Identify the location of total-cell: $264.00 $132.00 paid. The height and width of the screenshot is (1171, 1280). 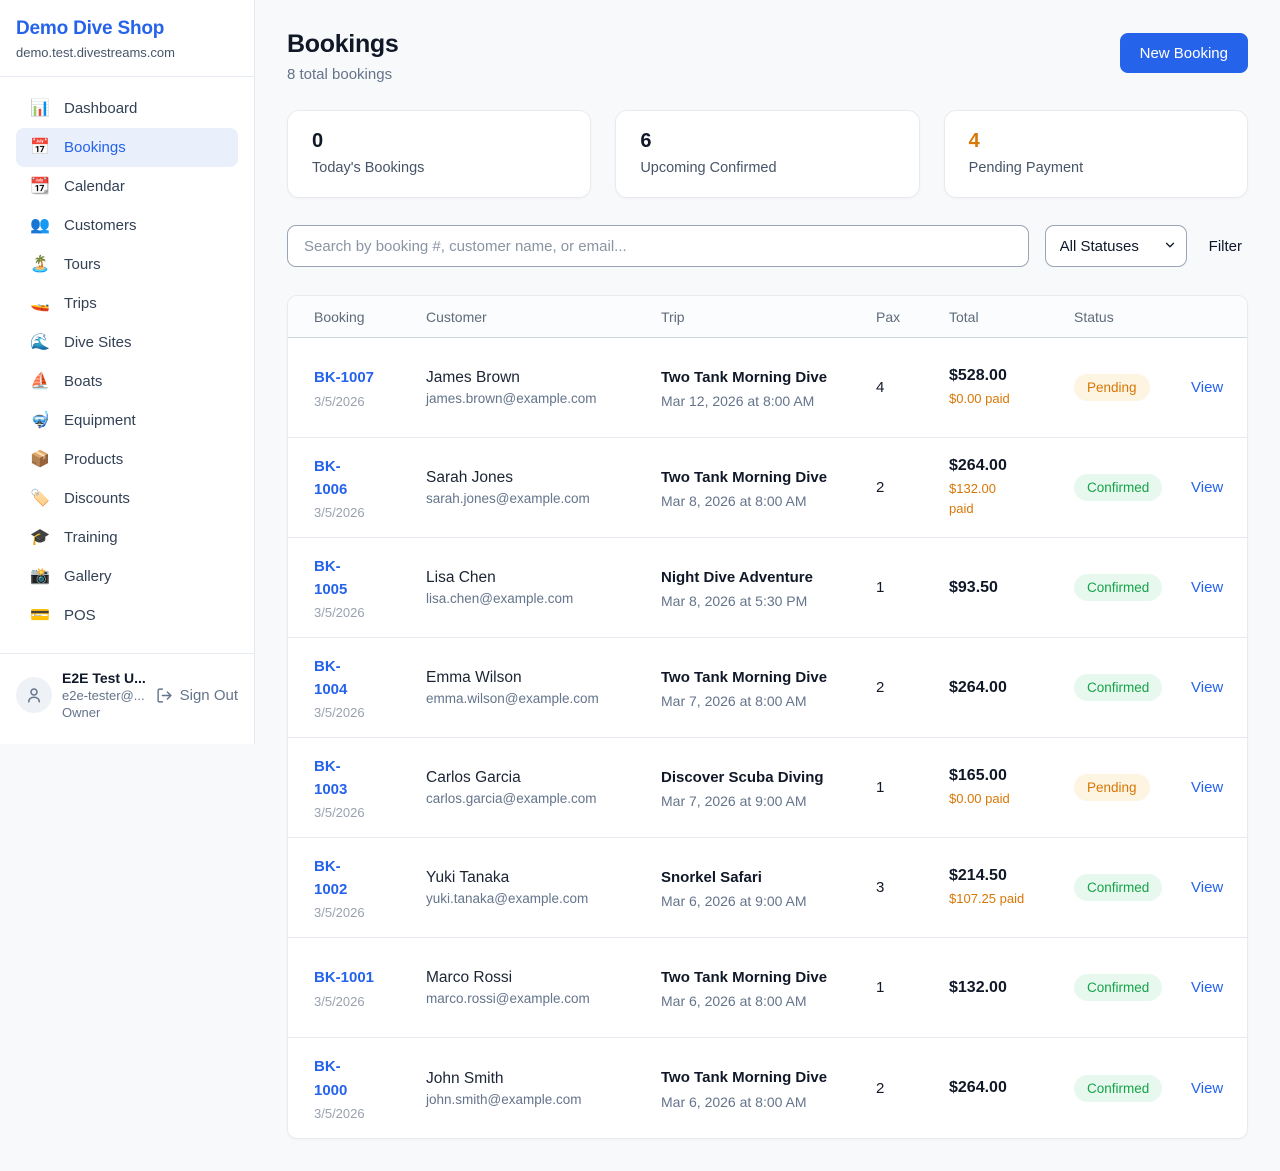
(1011, 487).